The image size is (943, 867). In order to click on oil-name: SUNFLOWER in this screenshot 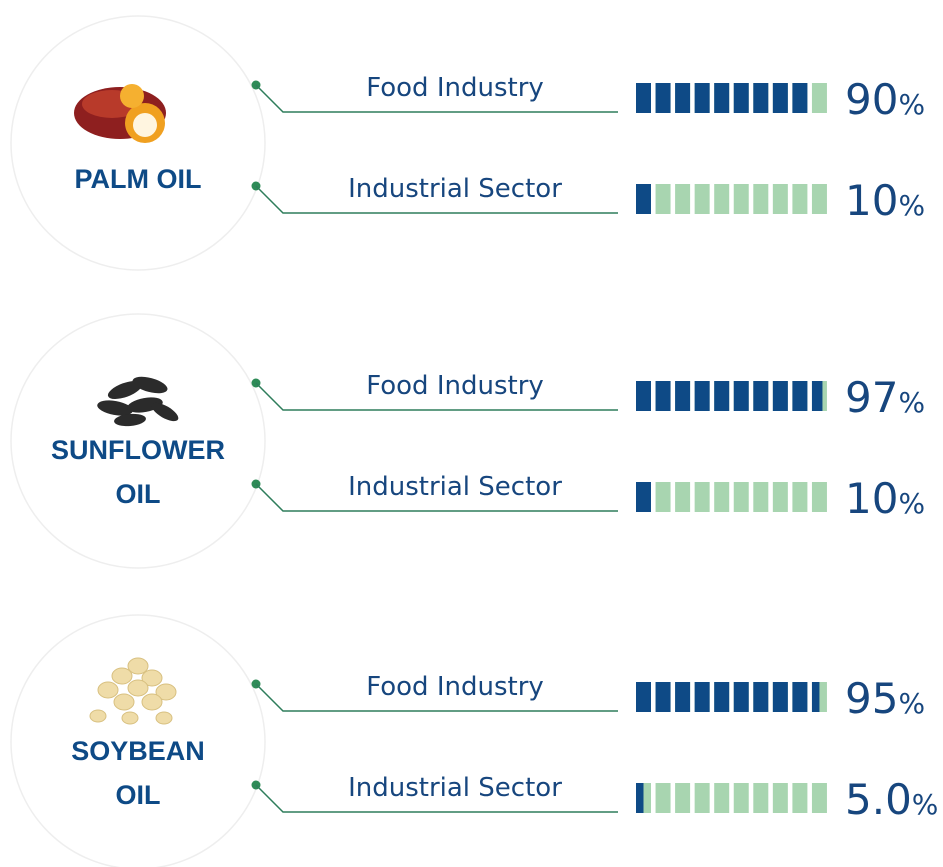, I will do `click(138, 450)`.